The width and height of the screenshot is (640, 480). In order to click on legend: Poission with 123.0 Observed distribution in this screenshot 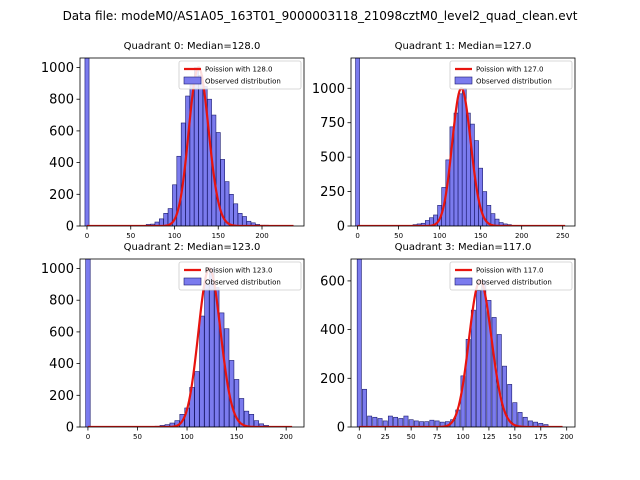, I will do `click(240, 276)`.